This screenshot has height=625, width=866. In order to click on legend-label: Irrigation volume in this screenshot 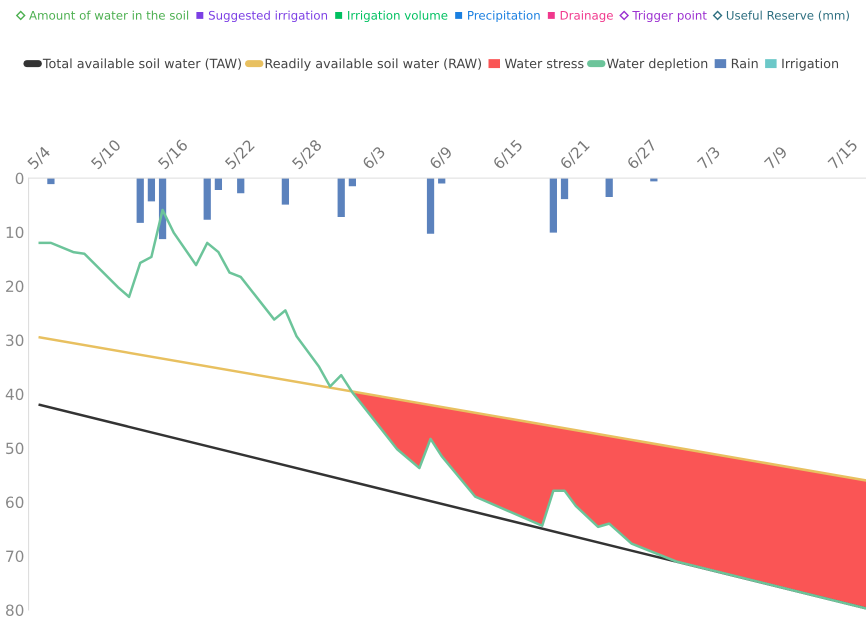, I will do `click(398, 16)`.